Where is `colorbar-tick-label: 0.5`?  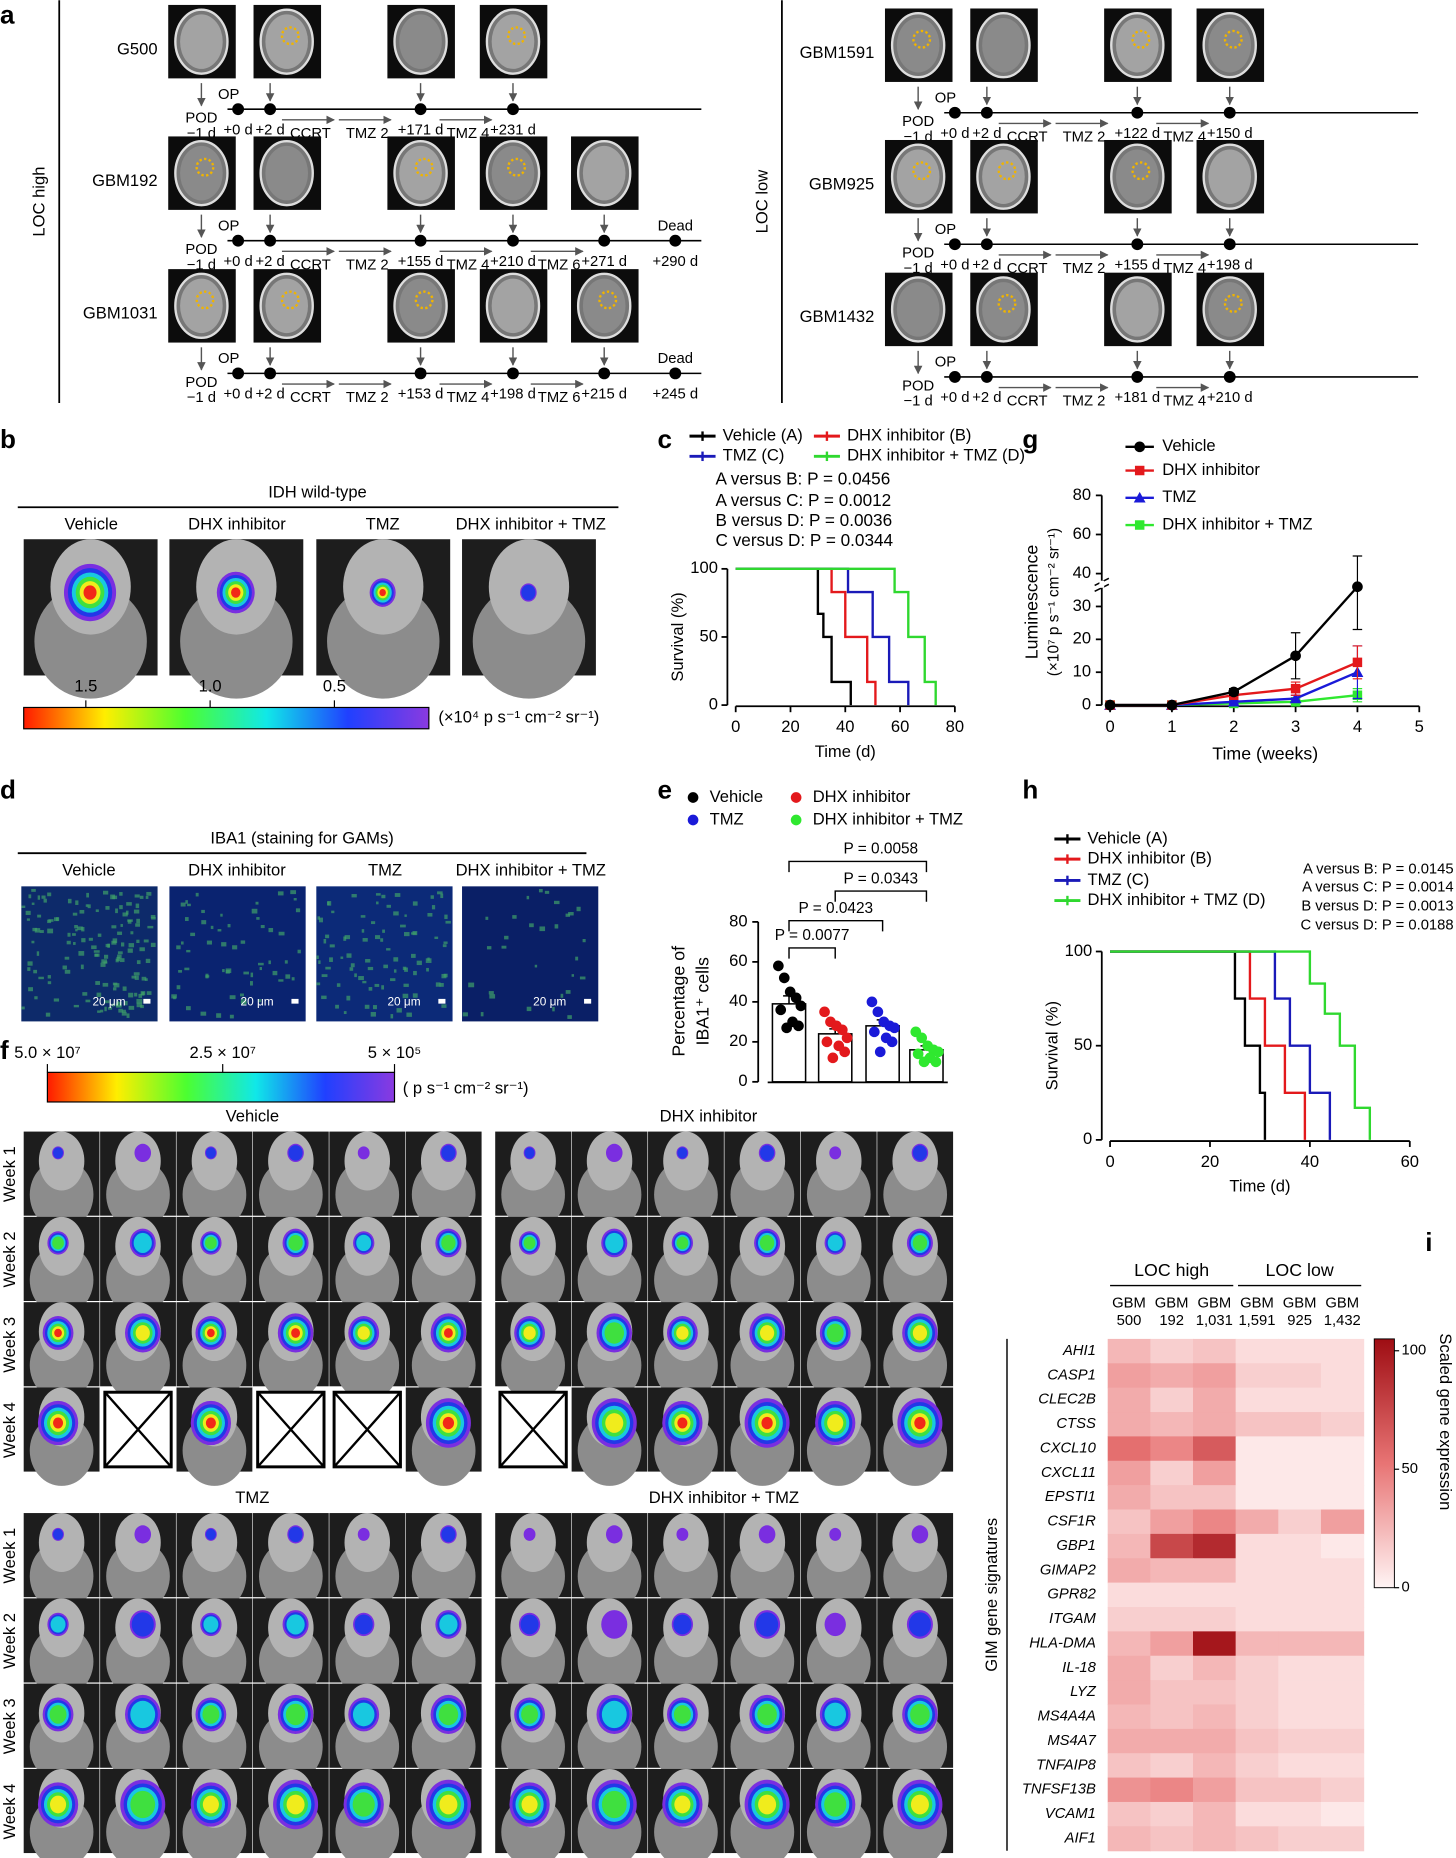 colorbar-tick-label: 0.5 is located at coordinates (334, 686).